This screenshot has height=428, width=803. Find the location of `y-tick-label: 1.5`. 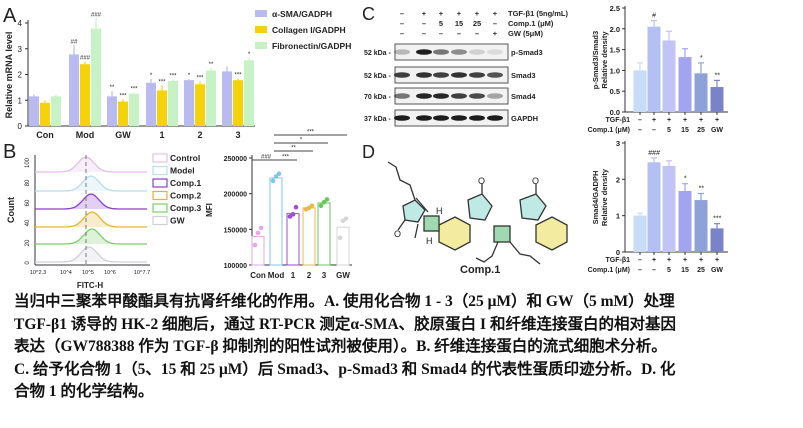

y-tick-label: 1.5 is located at coordinates (615, 50).